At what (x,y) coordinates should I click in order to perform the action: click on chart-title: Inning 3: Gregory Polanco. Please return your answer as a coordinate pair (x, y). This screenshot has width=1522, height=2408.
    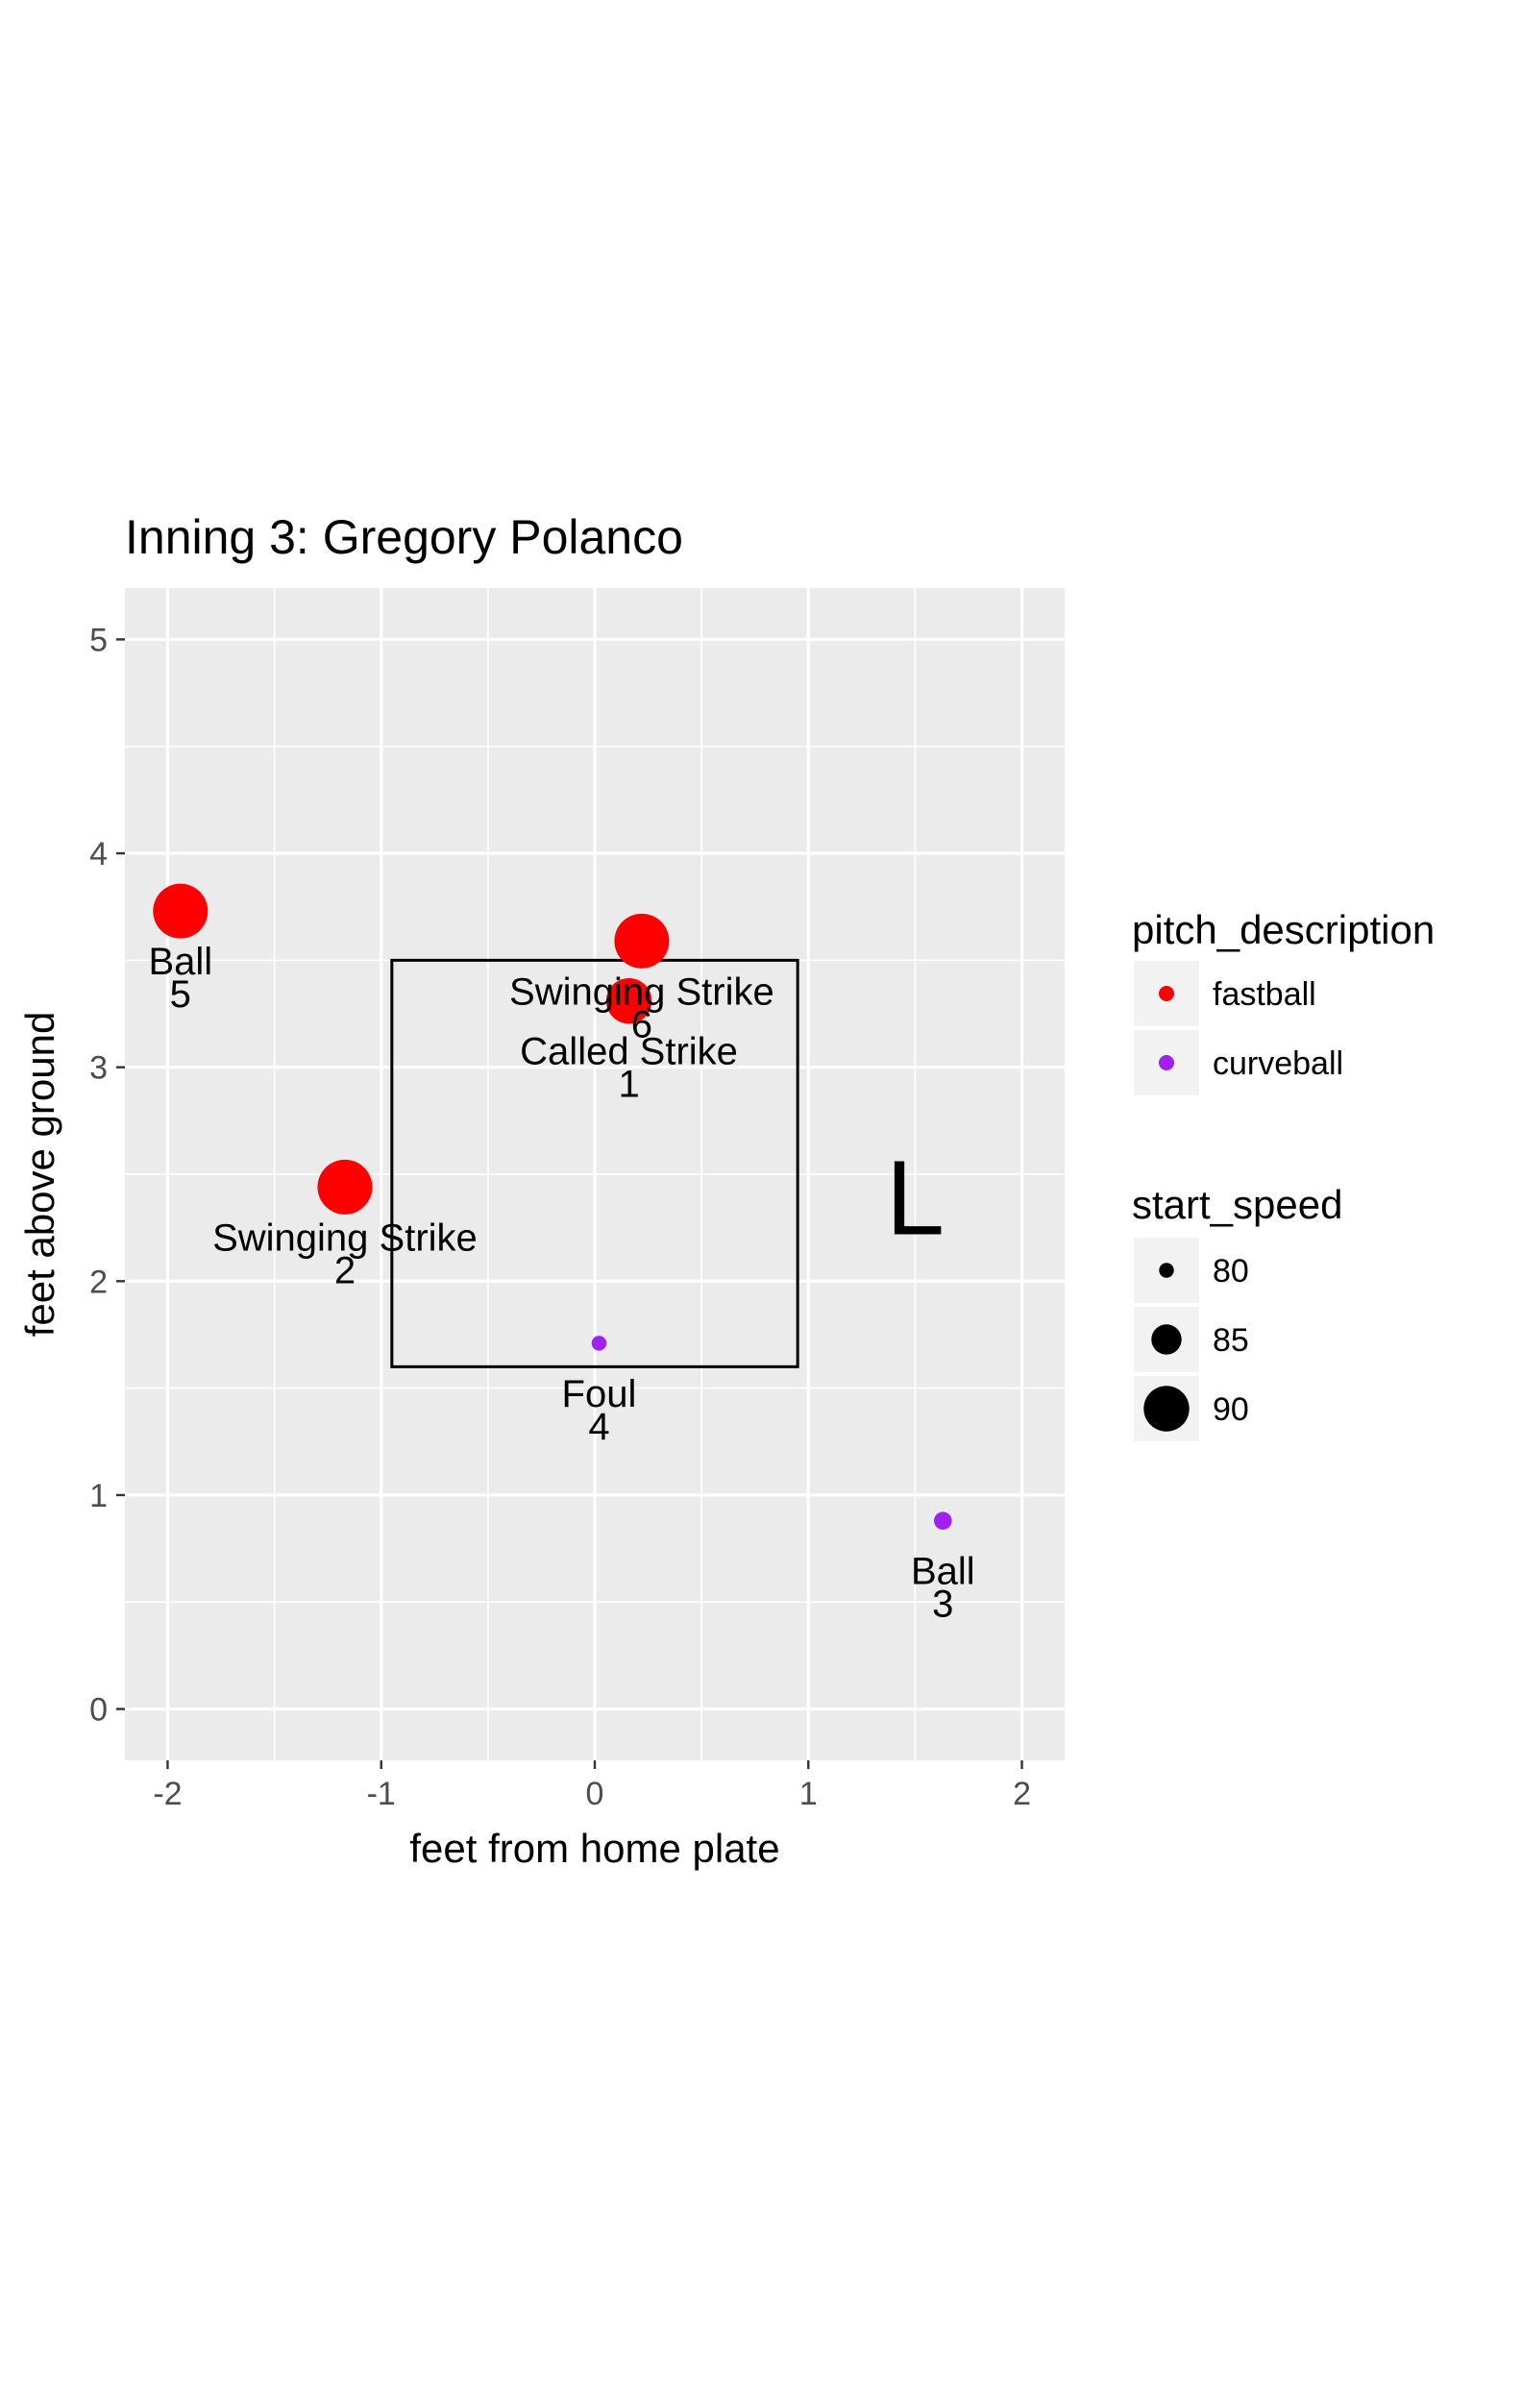
    Looking at the image, I should click on (404, 537).